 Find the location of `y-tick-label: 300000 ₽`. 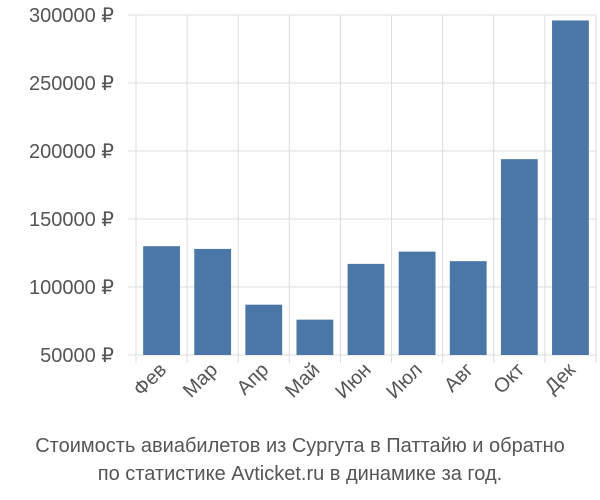

y-tick-label: 300000 ₽ is located at coordinates (71, 16).